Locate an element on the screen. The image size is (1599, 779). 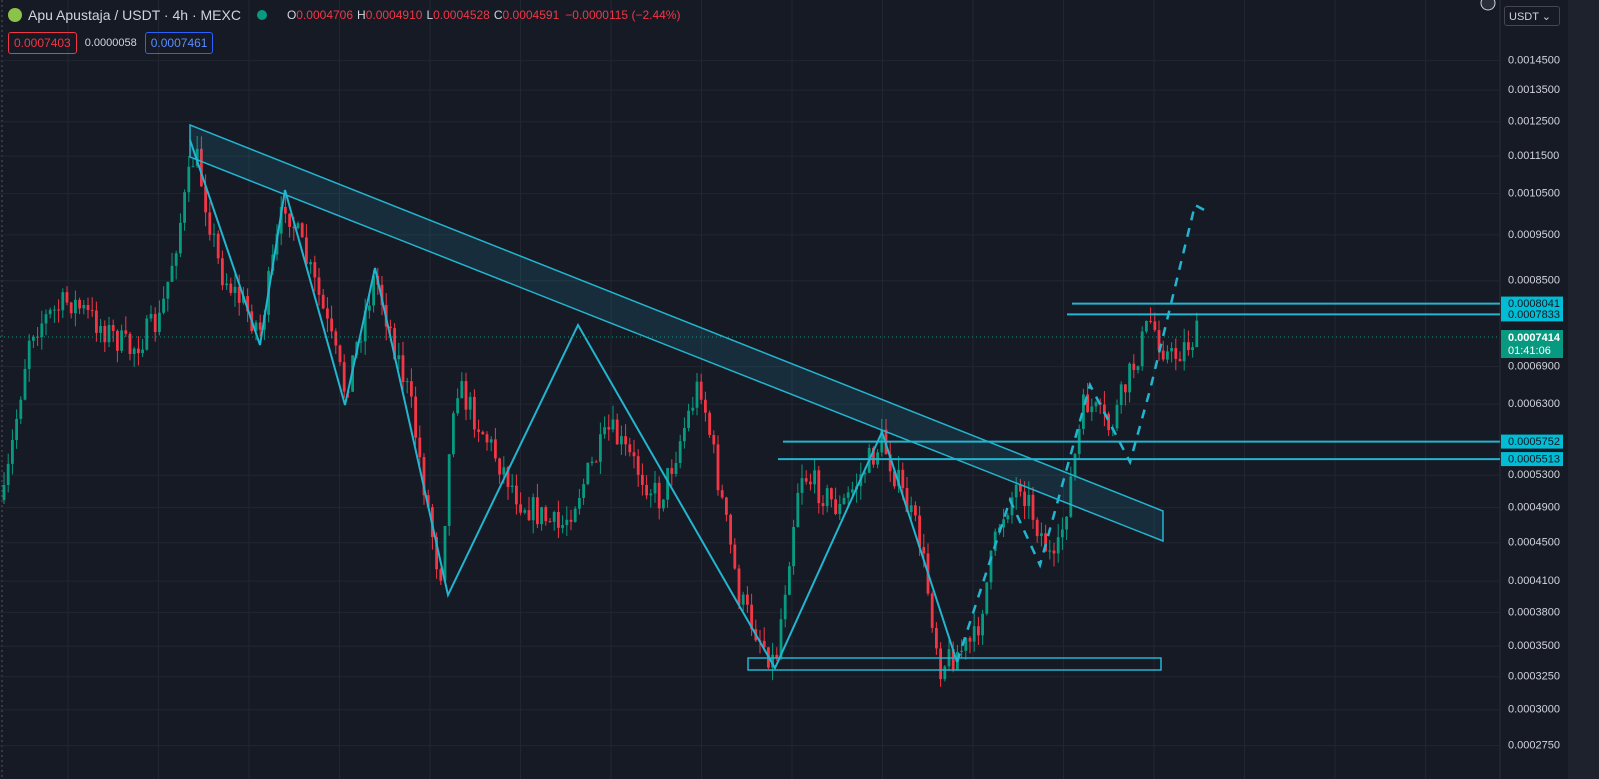
ohlc-value: 0.0004706 is located at coordinates (325, 15).